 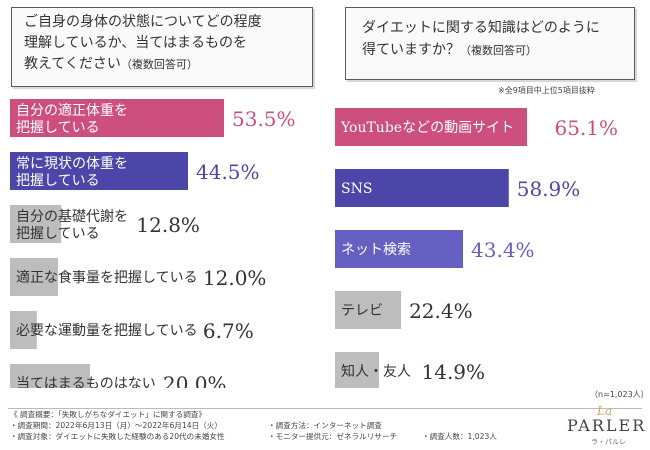 I want to click on right-category-label-3: テレビ, so click(x=362, y=311).